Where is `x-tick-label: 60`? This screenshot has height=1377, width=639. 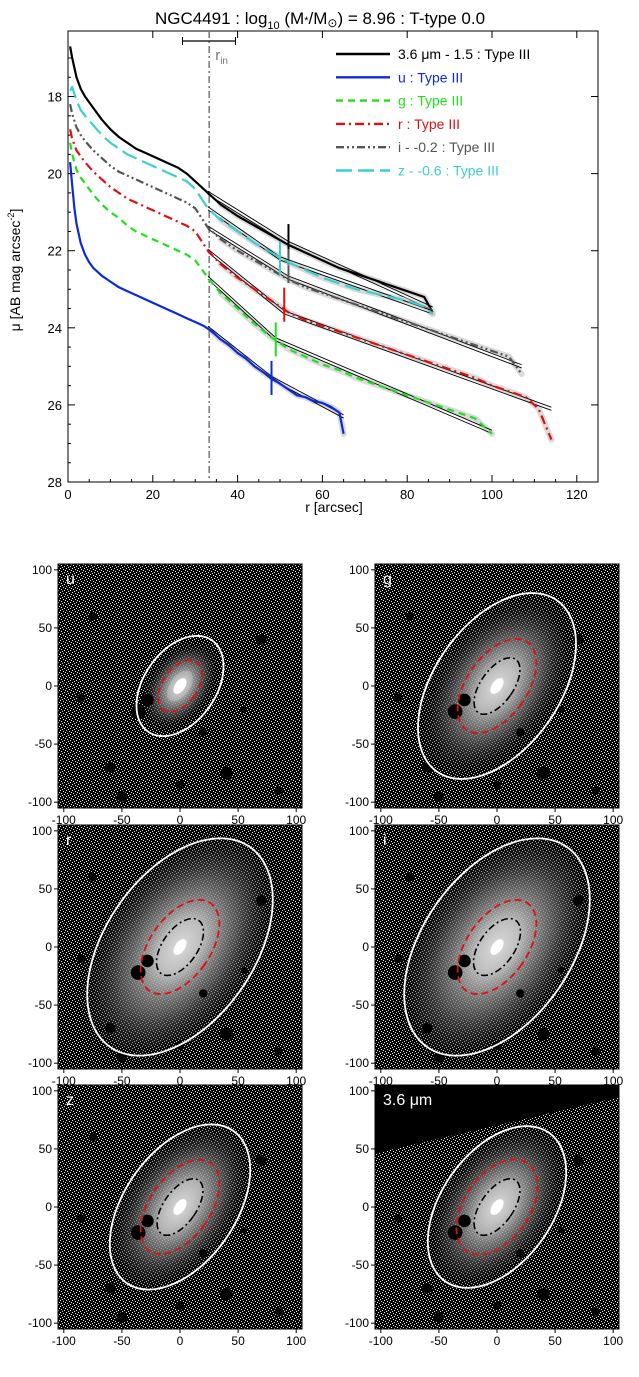
x-tick-label: 60 is located at coordinates (322, 494).